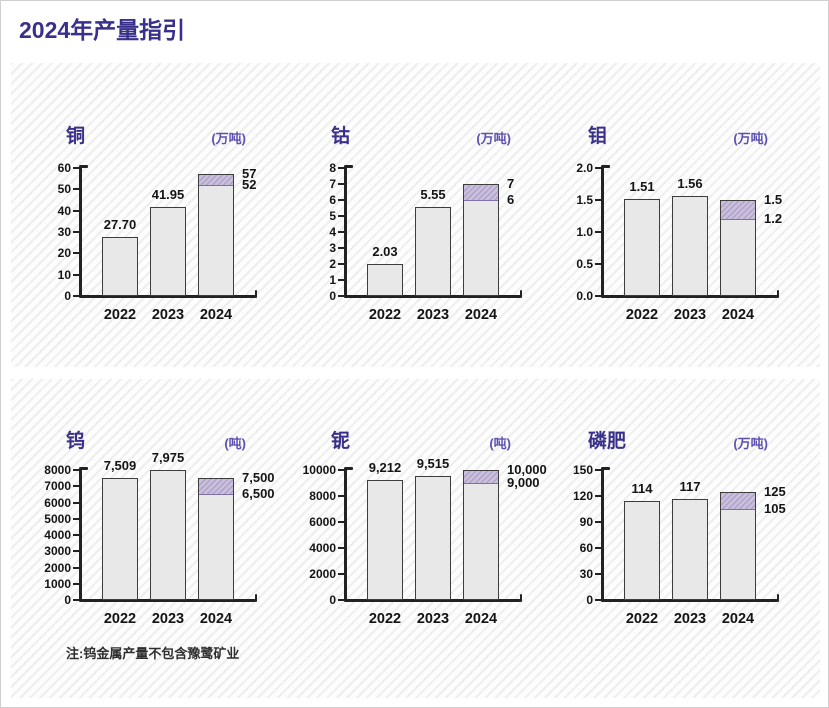 The width and height of the screenshot is (829, 708). Describe the element at coordinates (775, 491) in the screenshot. I see `range-high-label: 125` at that location.